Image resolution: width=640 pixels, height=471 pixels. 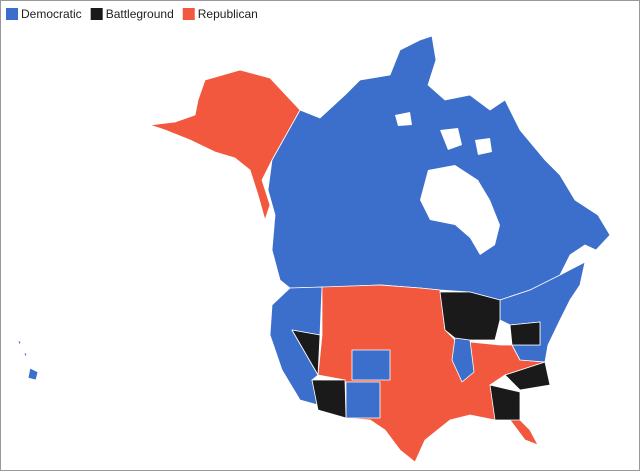 What do you see at coordinates (140, 14) in the screenshot?
I see `legend-label: Battleground` at bounding box center [140, 14].